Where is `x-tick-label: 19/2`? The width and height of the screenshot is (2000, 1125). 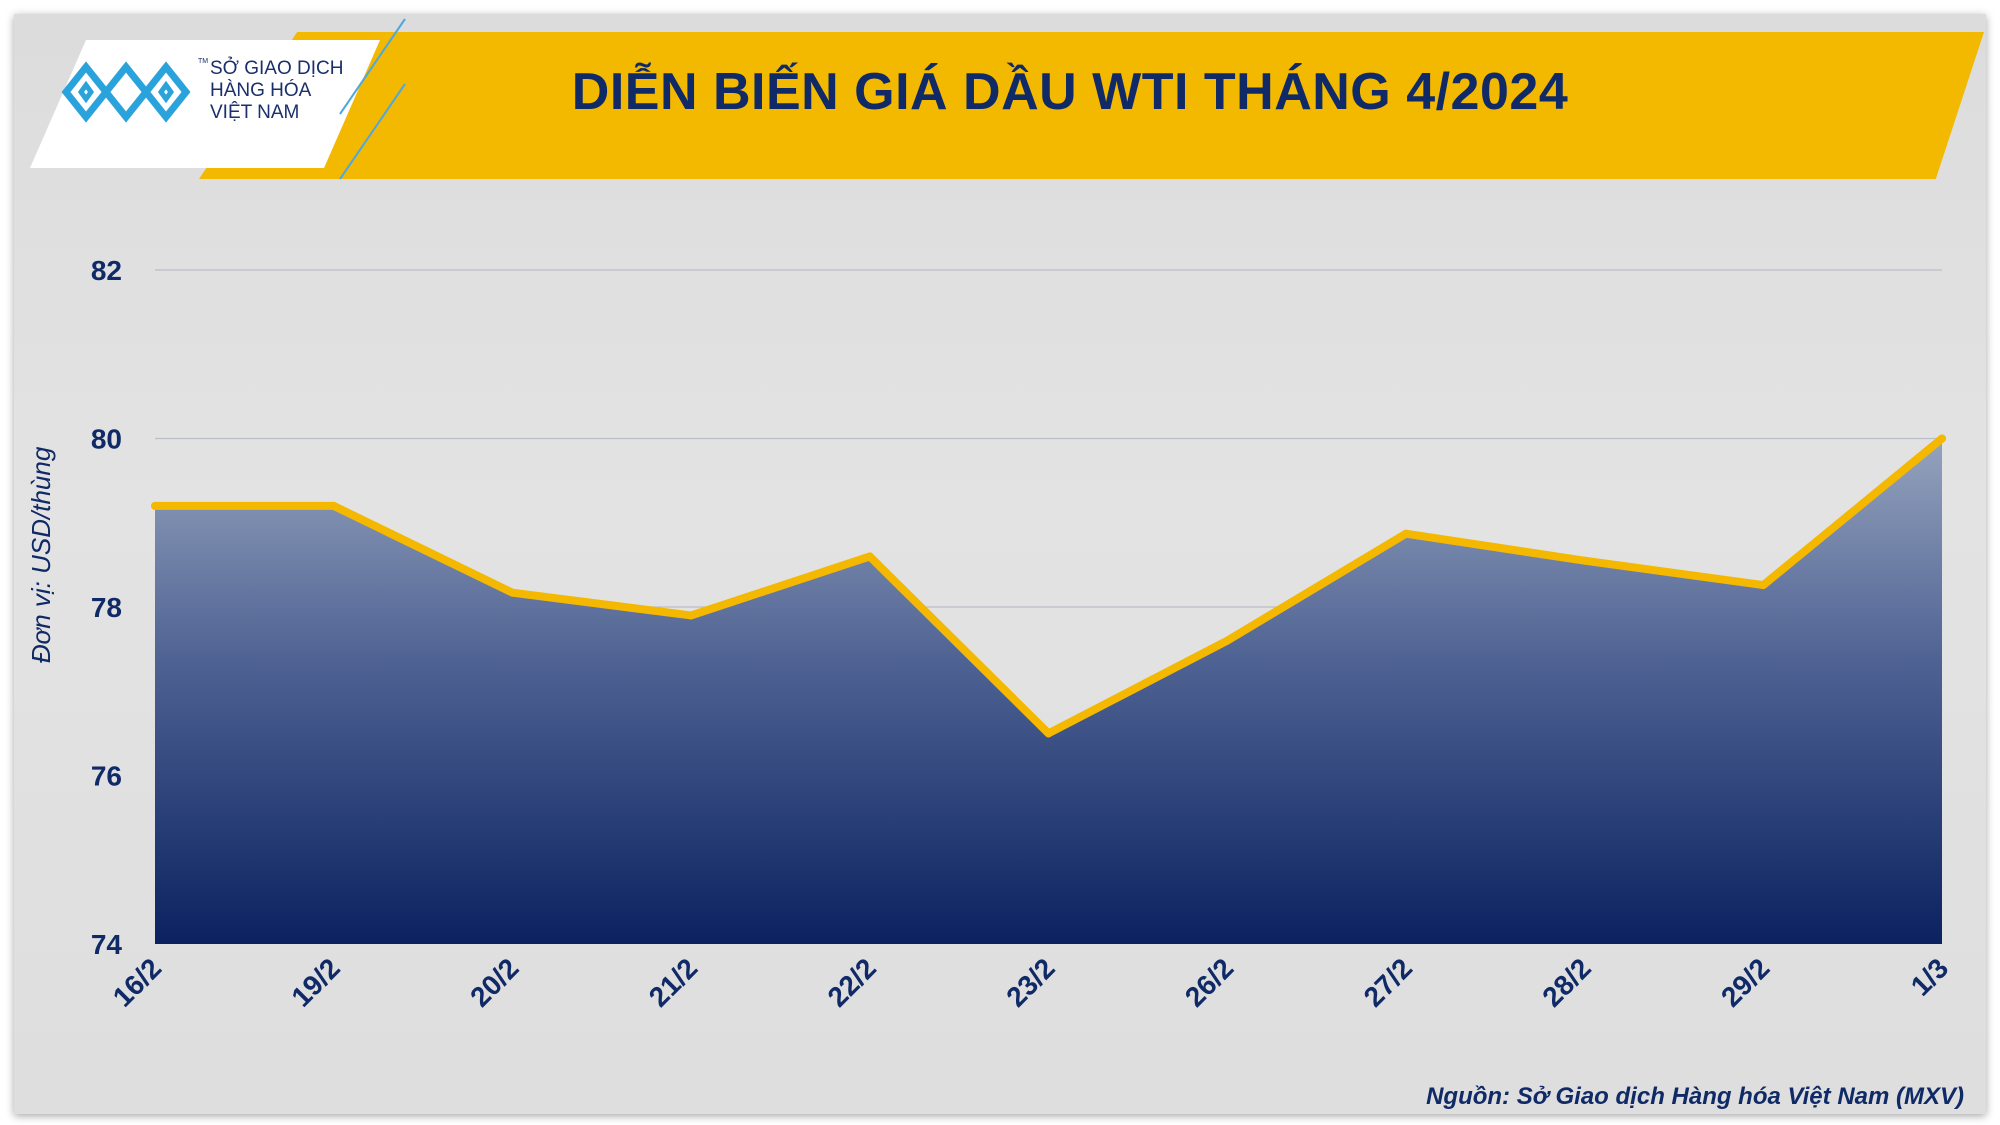 x-tick-label: 19/2 is located at coordinates (315, 982).